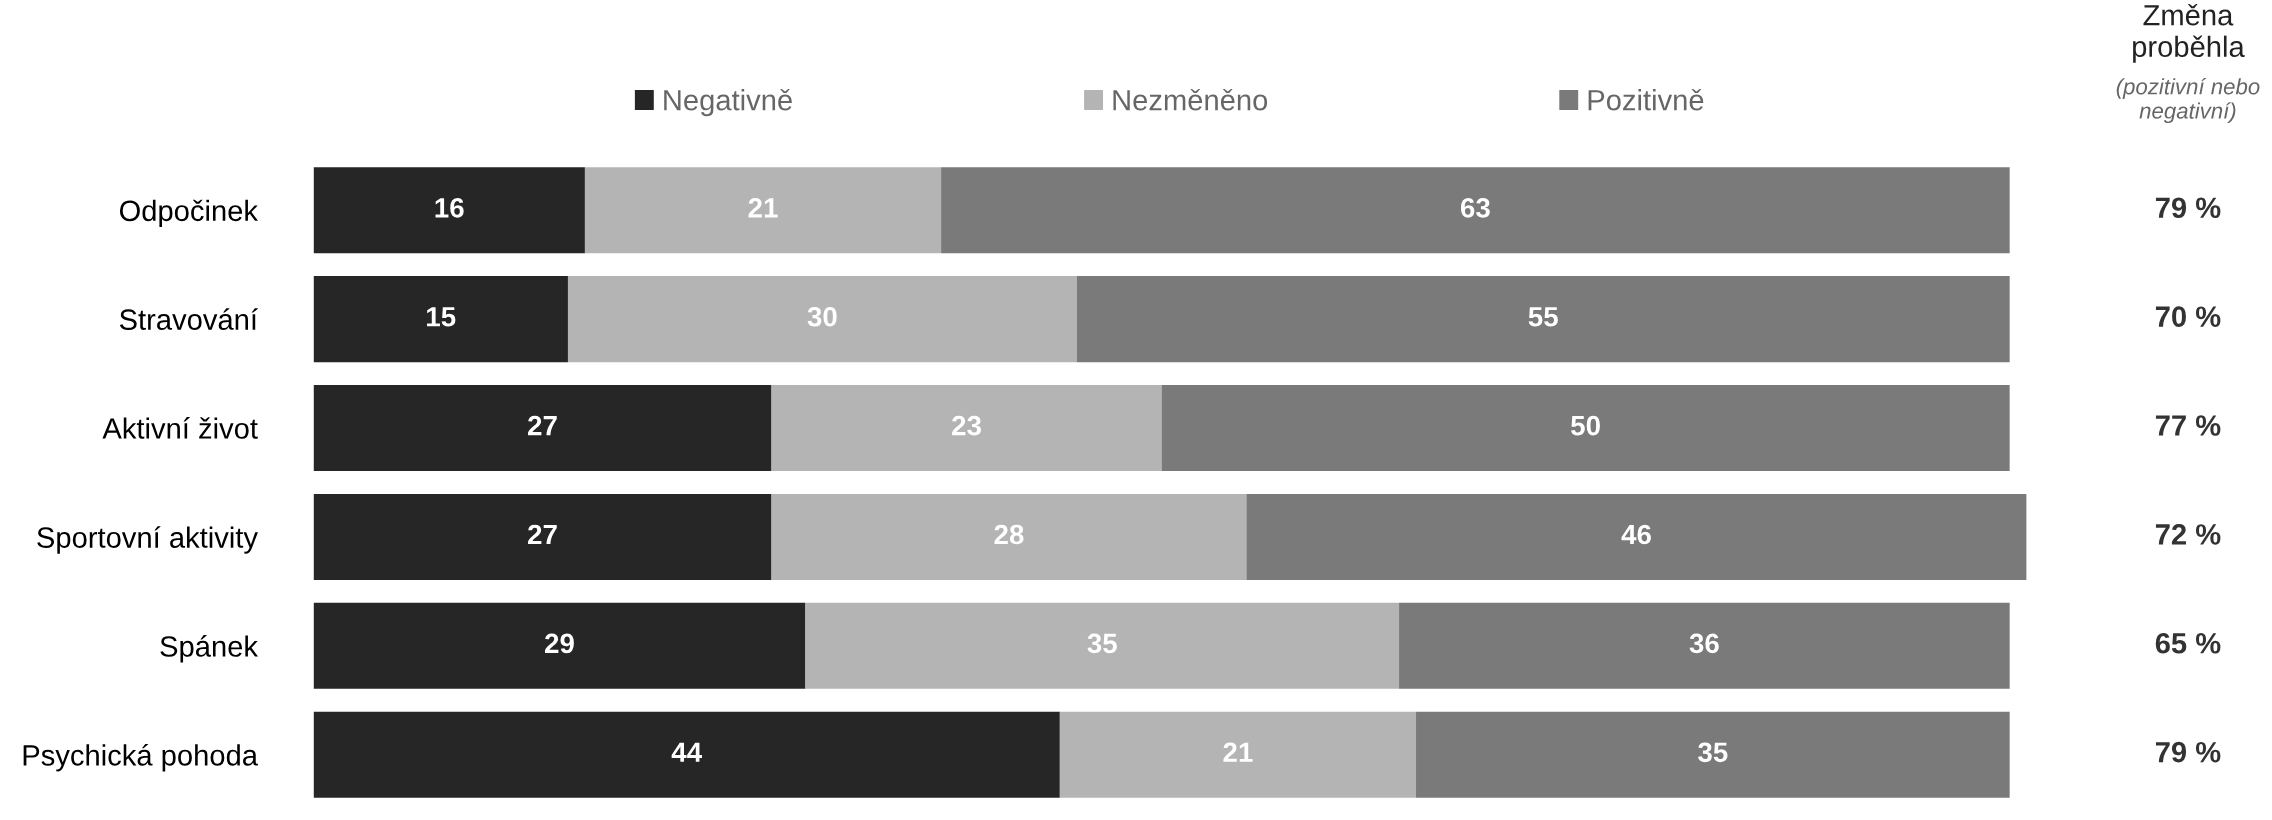 This screenshot has height=820, width=2272. I want to click on y-tick-label: Sportovní aktivity, so click(147, 540).